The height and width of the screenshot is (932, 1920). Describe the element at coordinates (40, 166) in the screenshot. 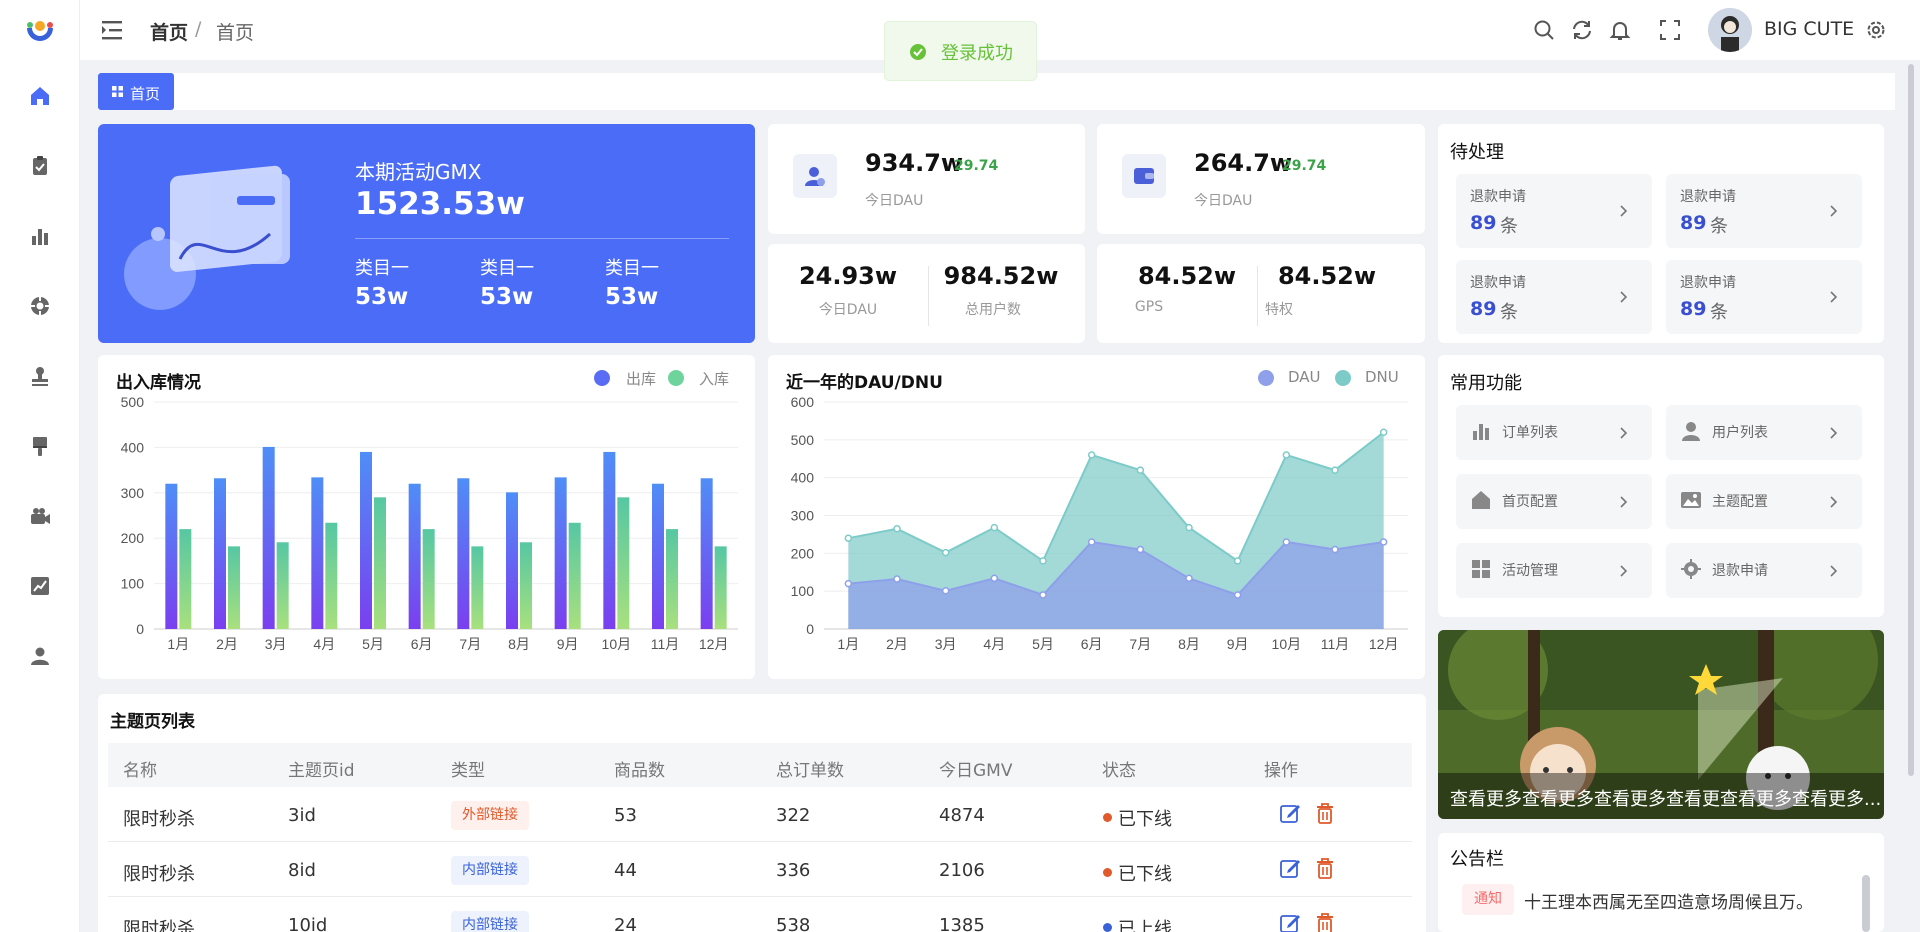

I see `clipboard-icon` at that location.